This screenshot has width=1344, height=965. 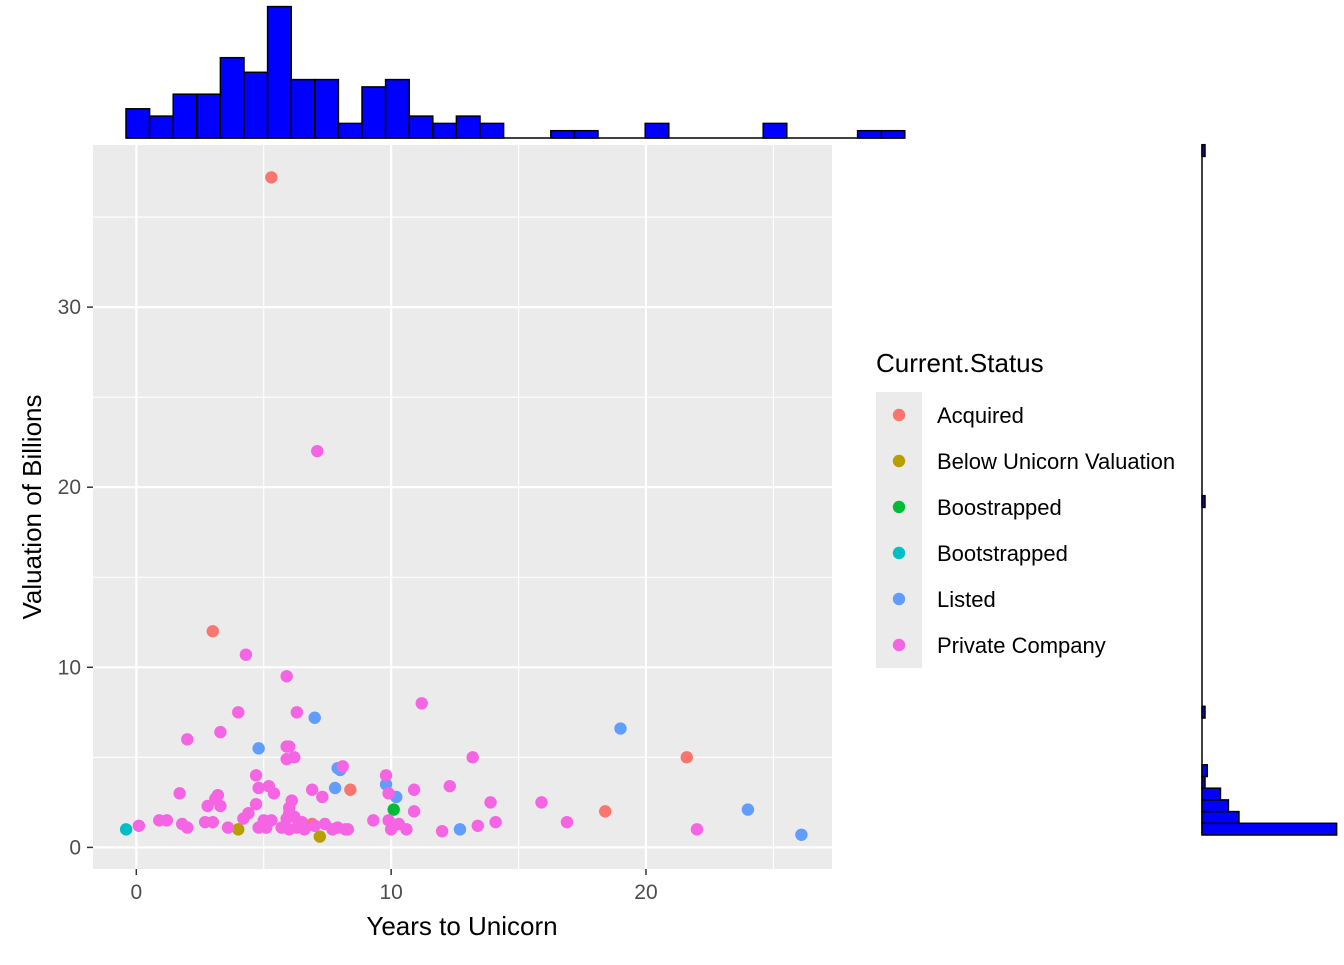 I want to click on x-tick-label: 20, so click(x=645, y=892).